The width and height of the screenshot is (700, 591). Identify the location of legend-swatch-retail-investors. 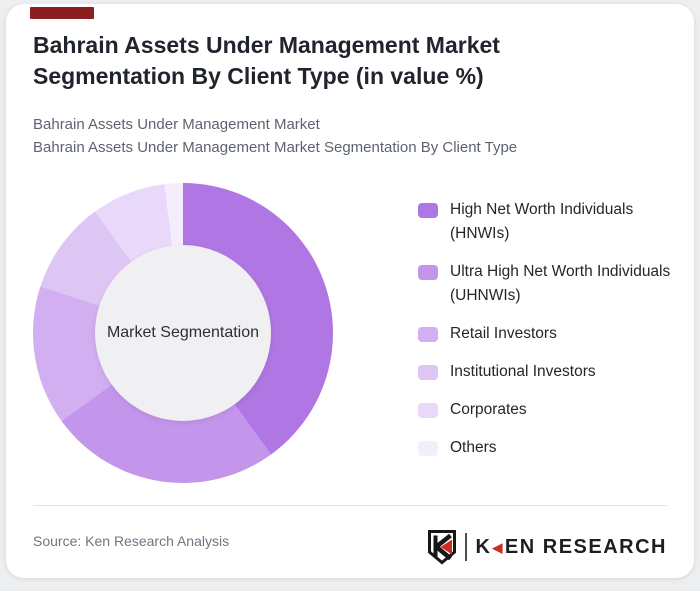
(428, 334).